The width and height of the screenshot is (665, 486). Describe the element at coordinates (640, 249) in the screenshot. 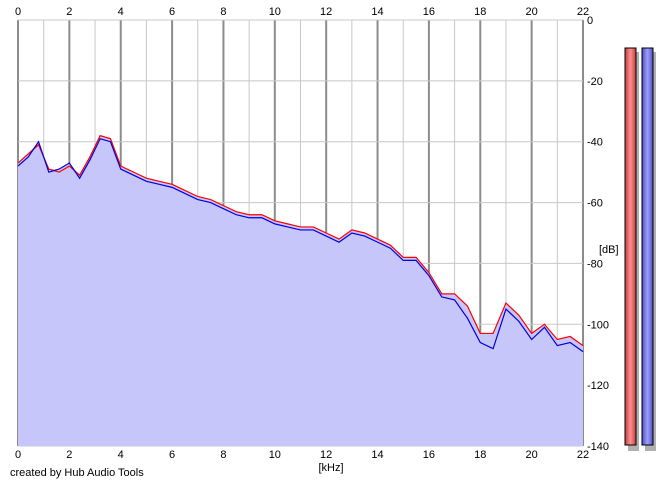

I see `level-meters` at that location.